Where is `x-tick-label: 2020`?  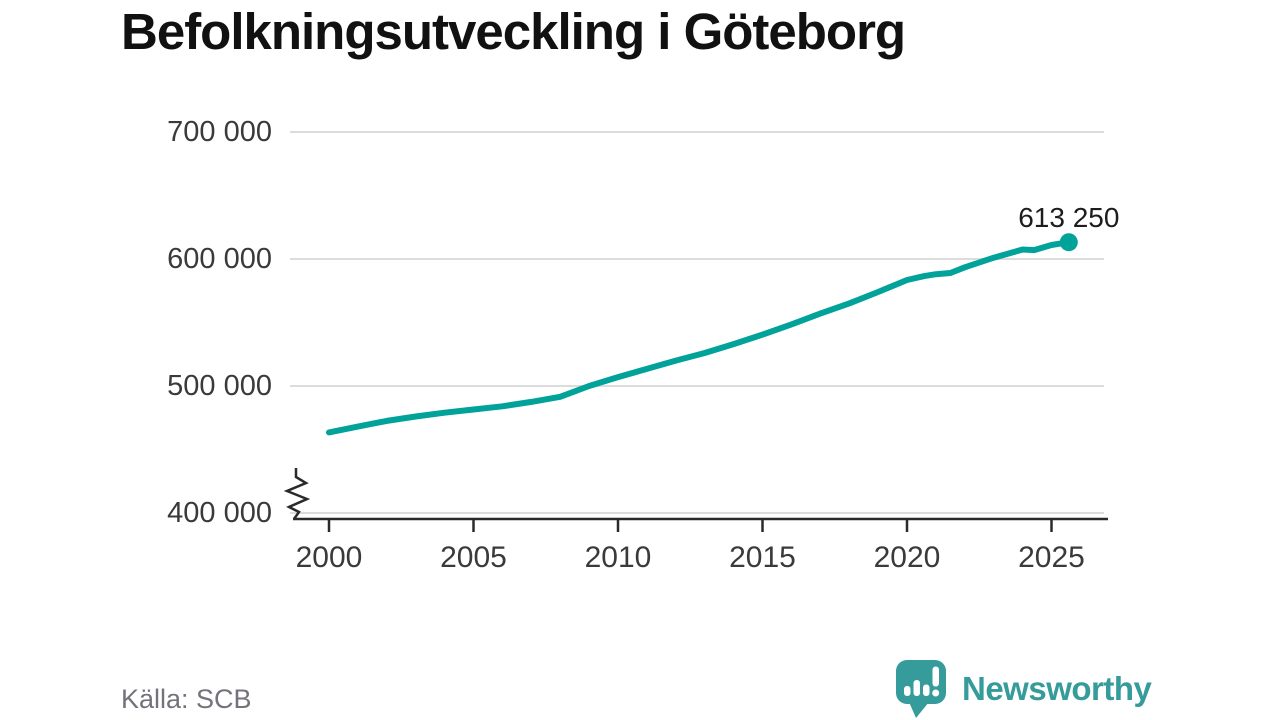 x-tick-label: 2020 is located at coordinates (907, 557).